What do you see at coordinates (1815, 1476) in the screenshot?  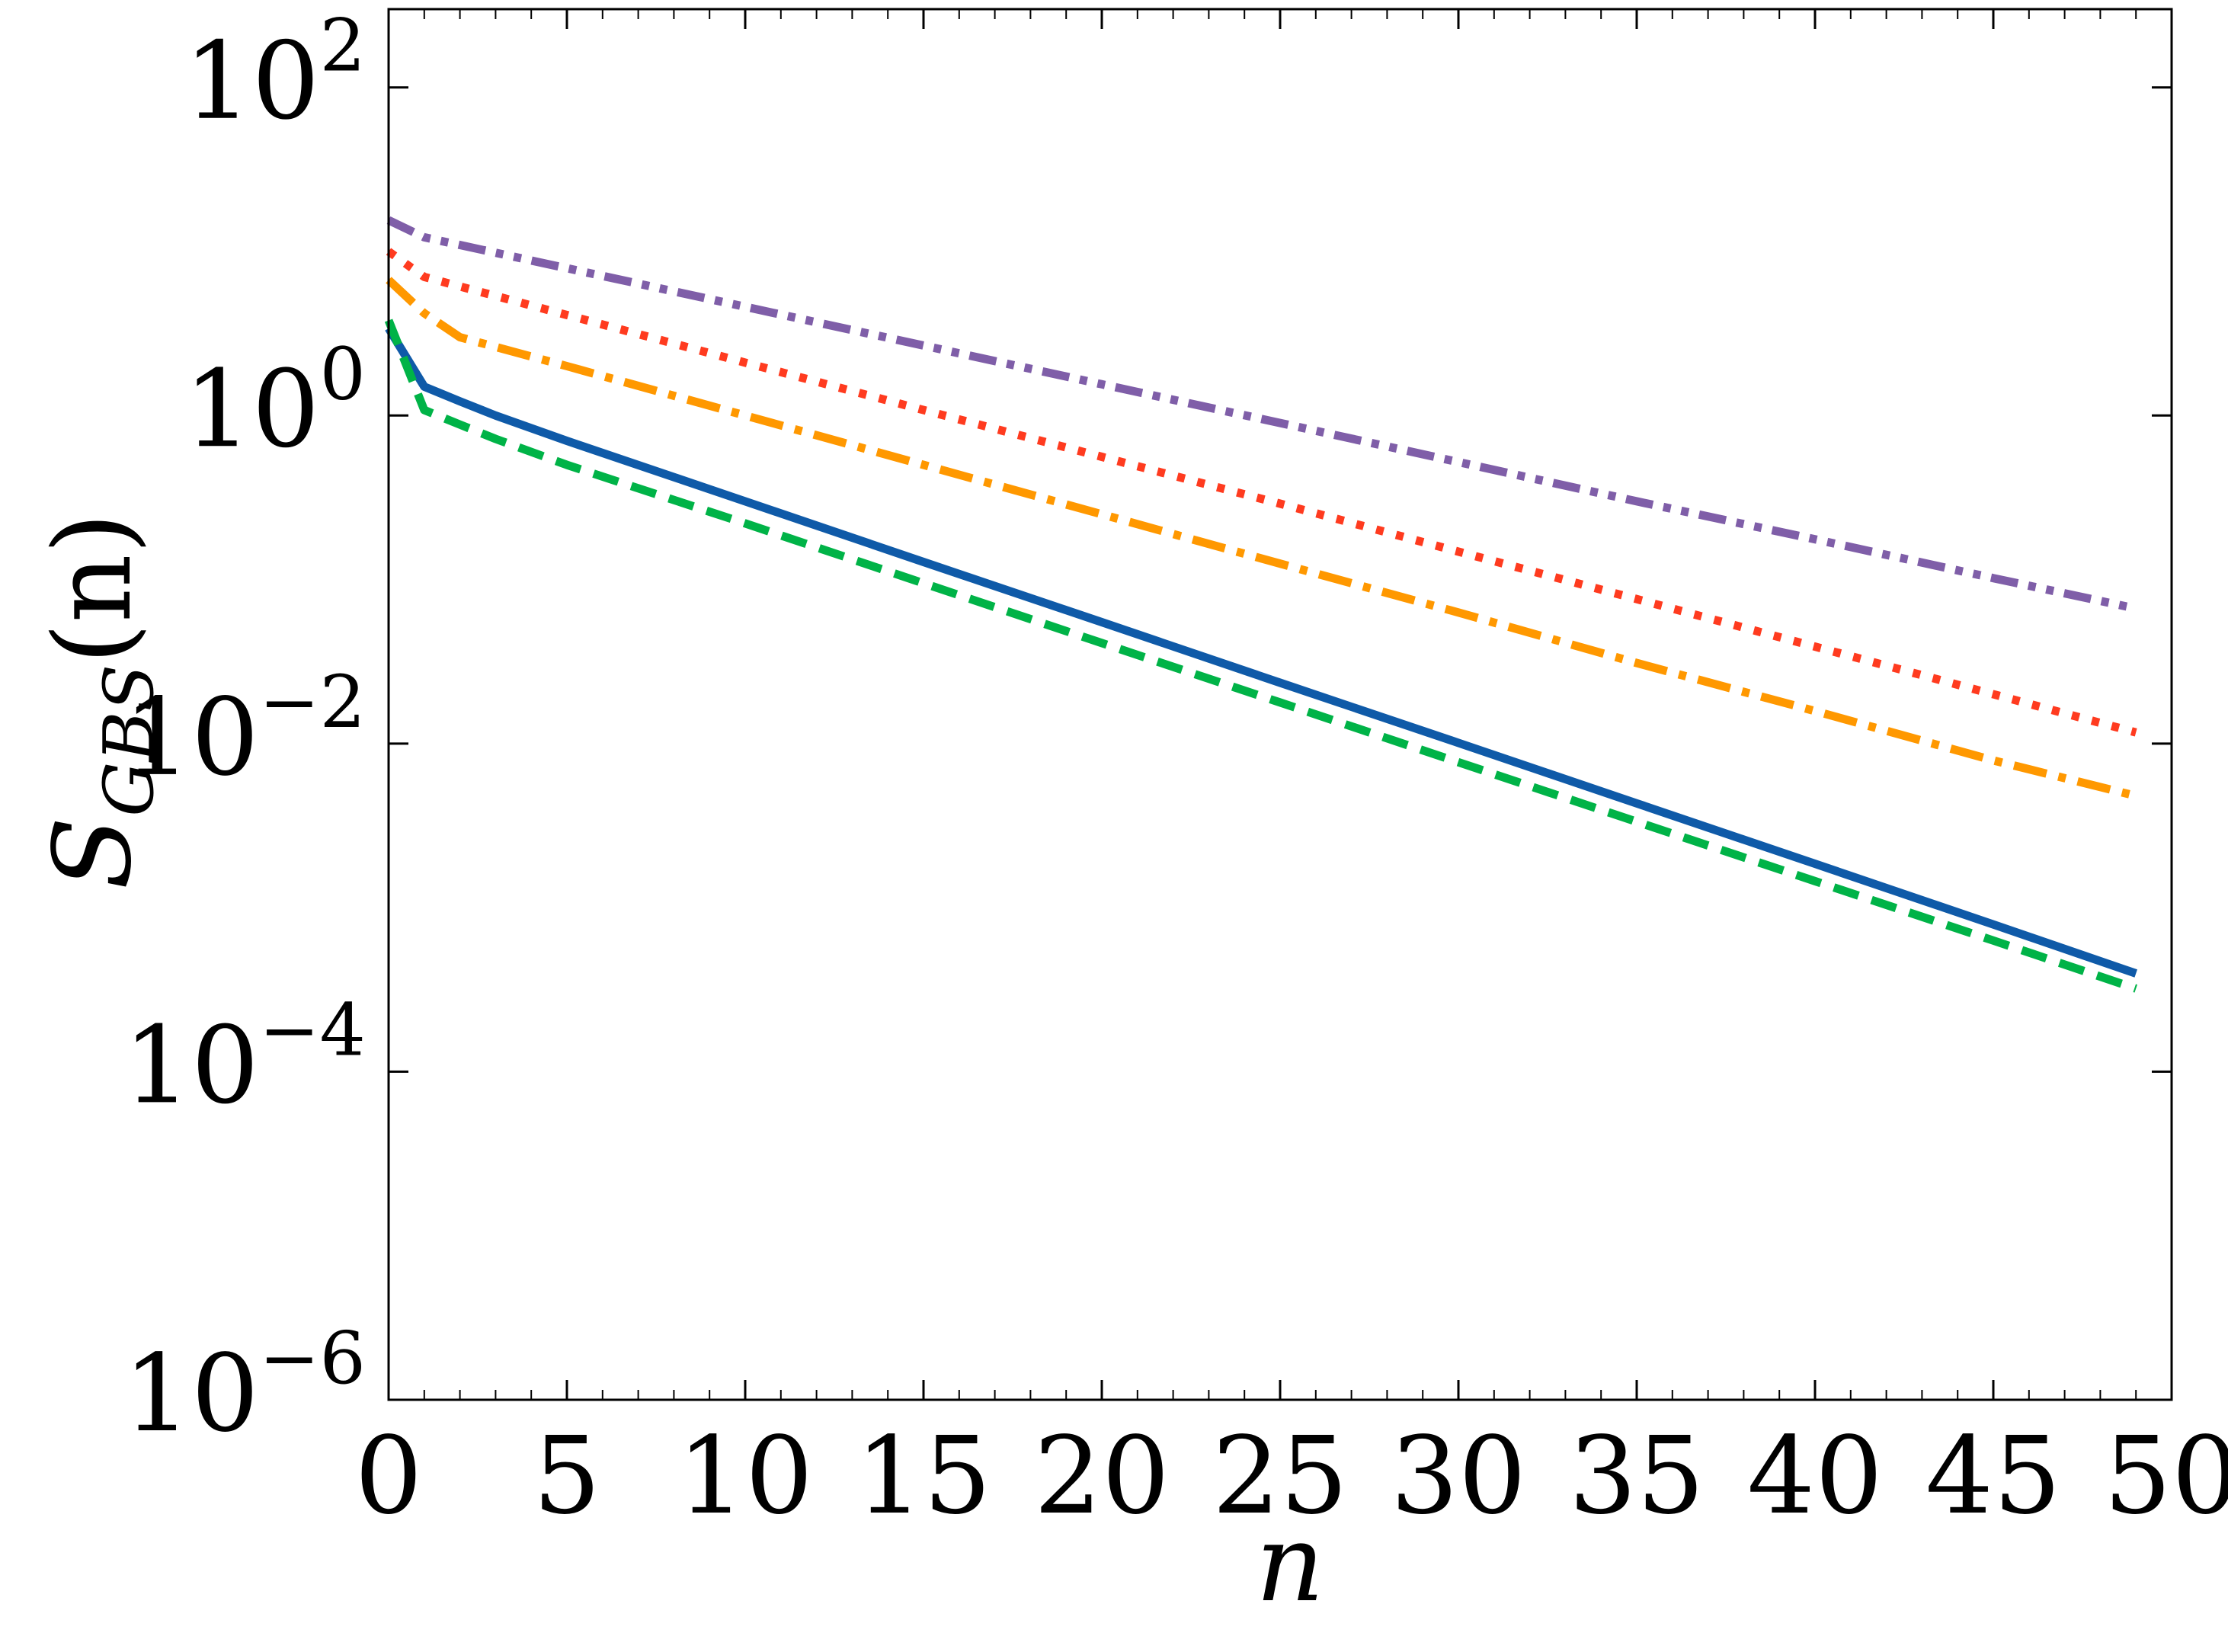 I see `x-tick-label: 40` at bounding box center [1815, 1476].